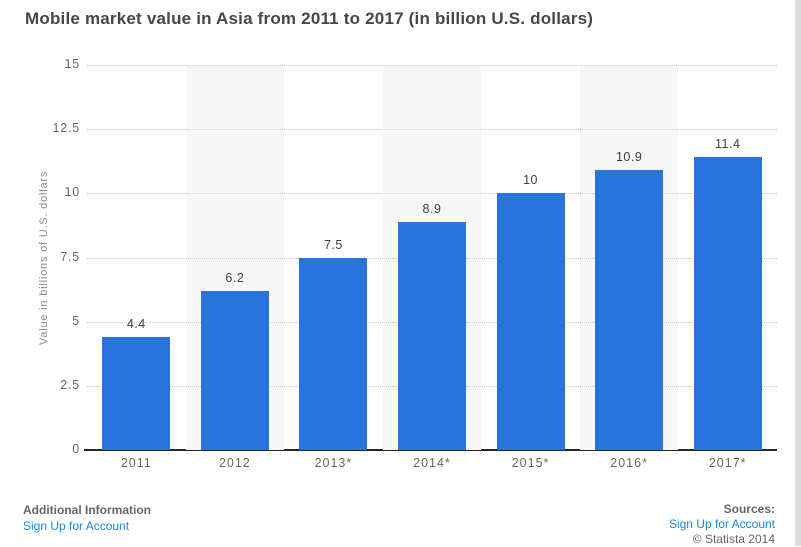  What do you see at coordinates (40, 256) in the screenshot?
I see `y-axis-tick-labels: 0 2.5 5 7.5 10 12.5 15` at bounding box center [40, 256].